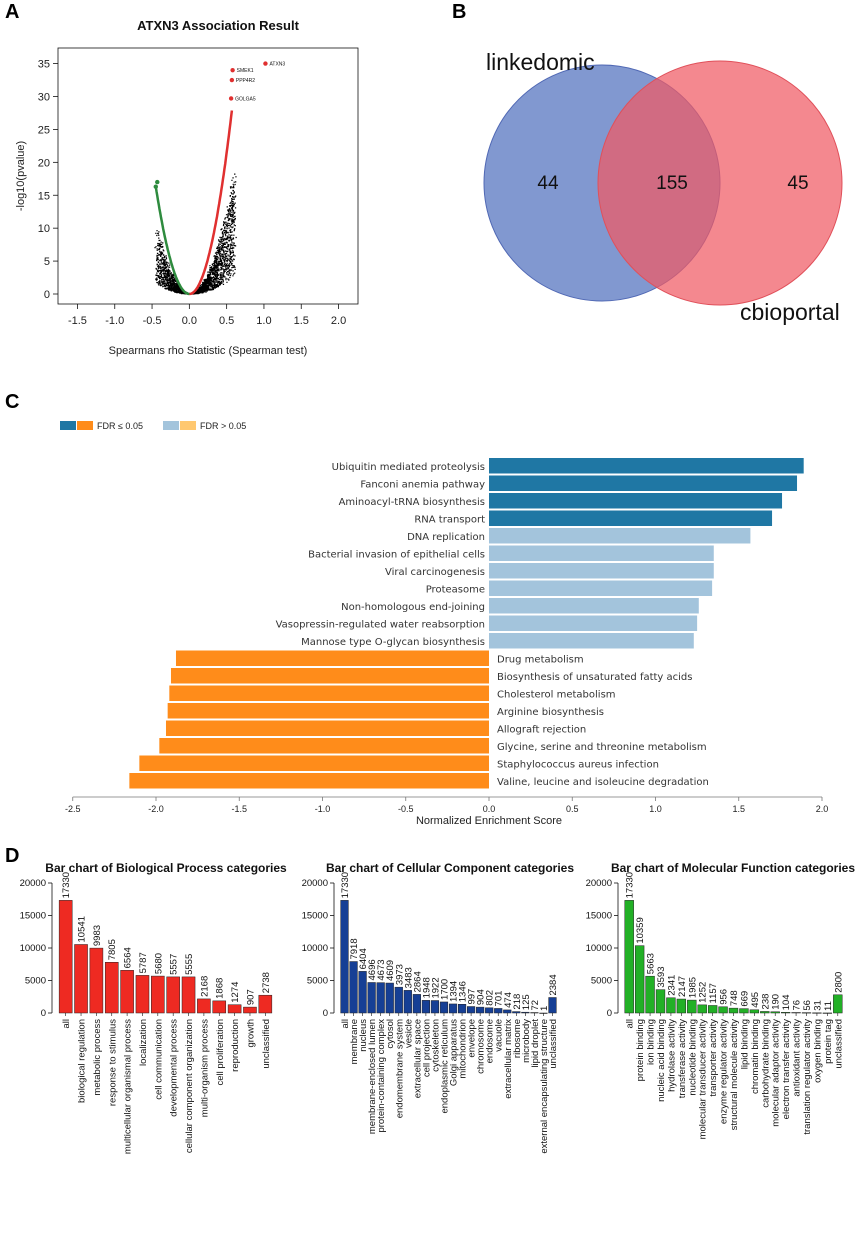 This screenshot has width=858, height=1245. I want to click on go-bar-value: 2384, so click(553, 984).